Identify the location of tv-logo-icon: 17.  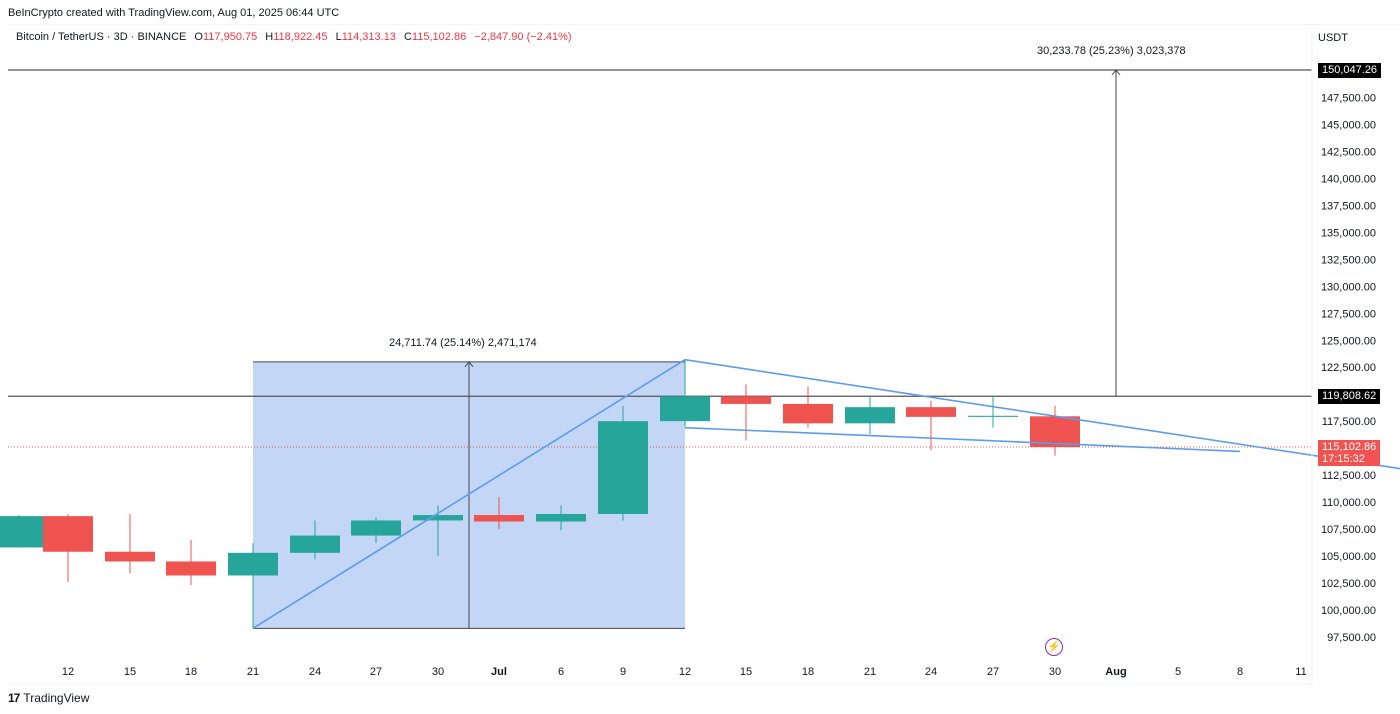
(14, 698).